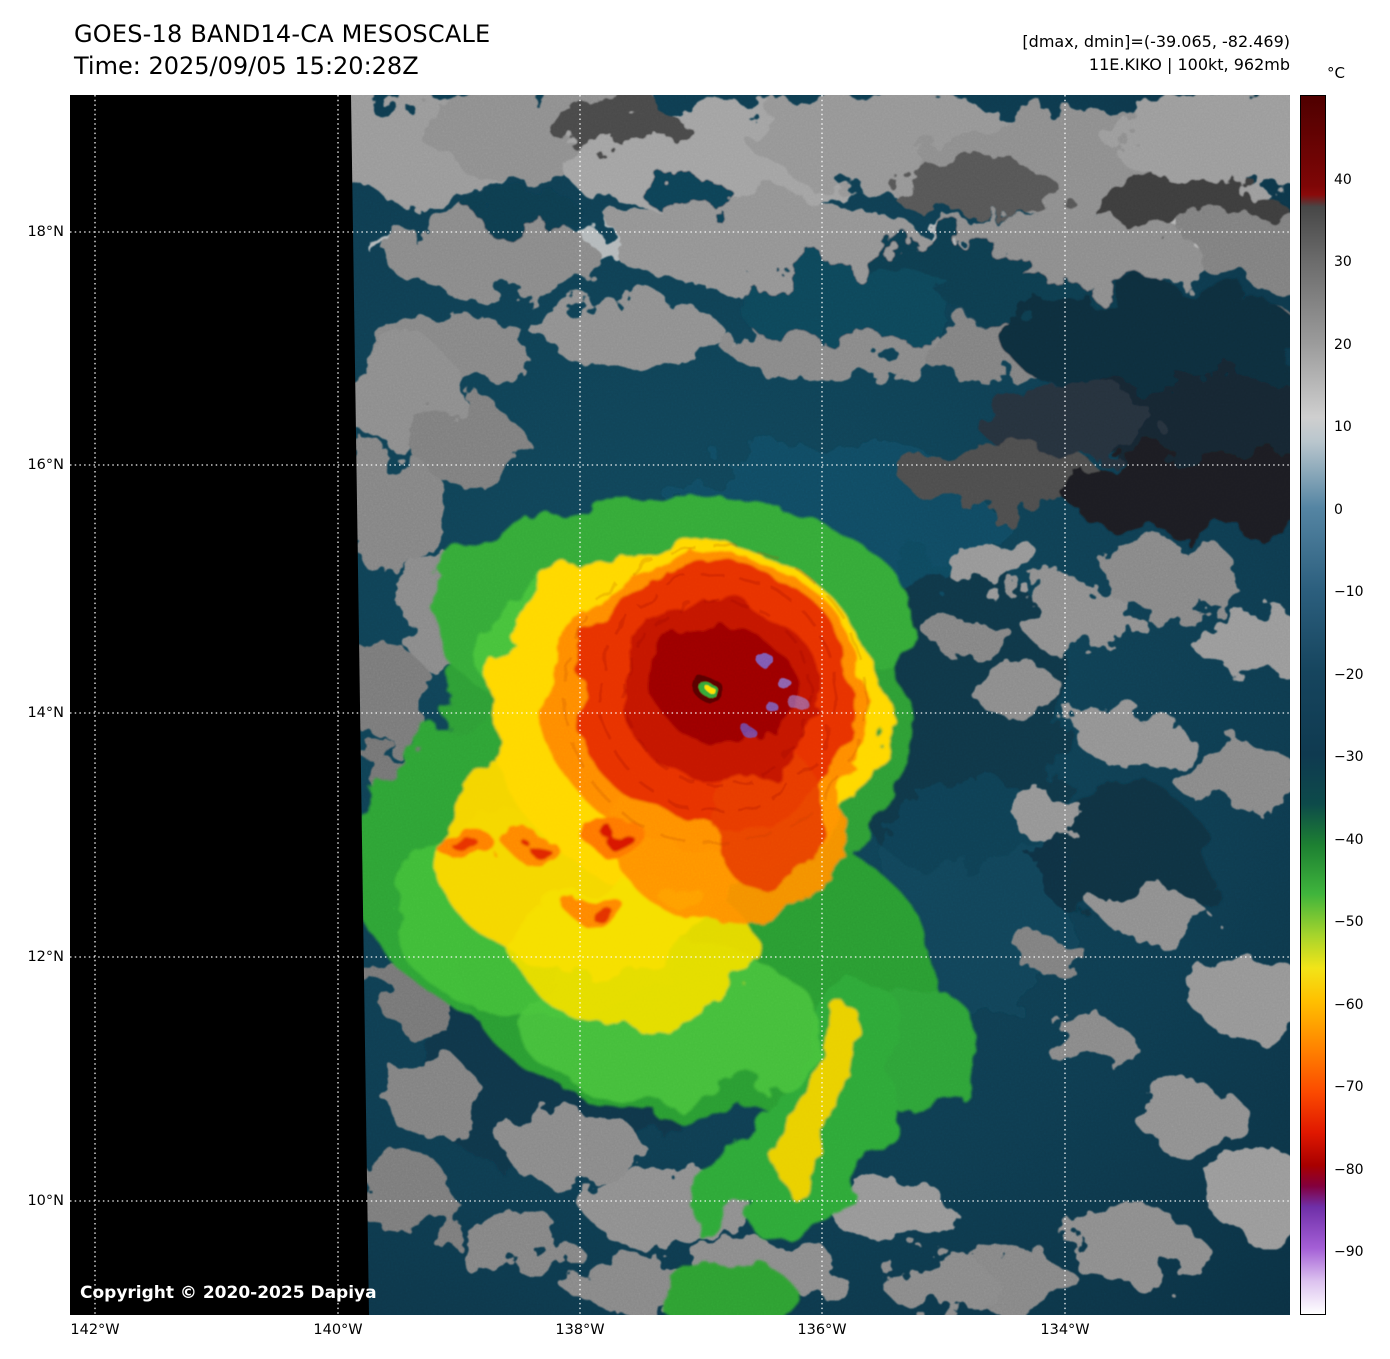 This screenshot has width=1390, height=1359. Describe the element at coordinates (1313, 705) in the screenshot. I see `colorbar-gradient` at that location.